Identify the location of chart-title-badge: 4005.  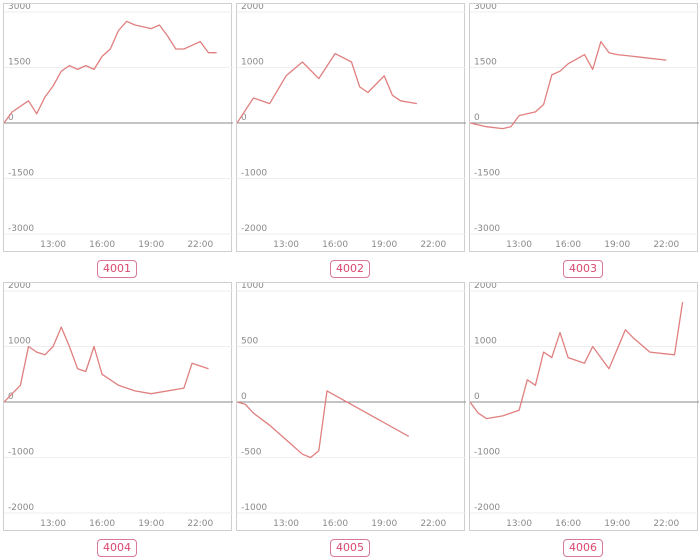
(350, 548).